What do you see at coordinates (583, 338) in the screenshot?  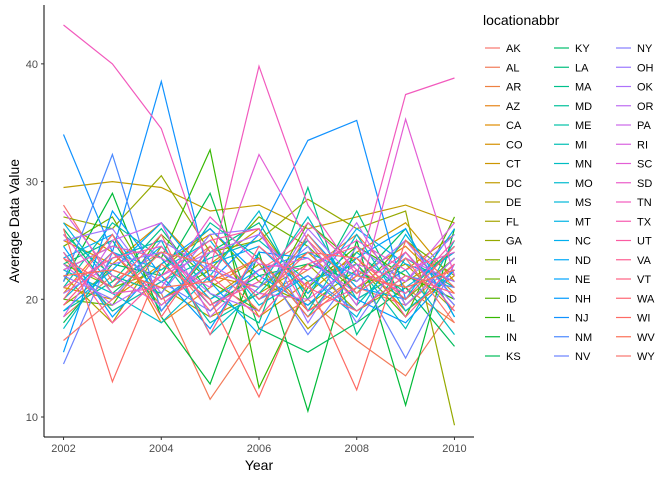 I see `legend-label: NM` at bounding box center [583, 338].